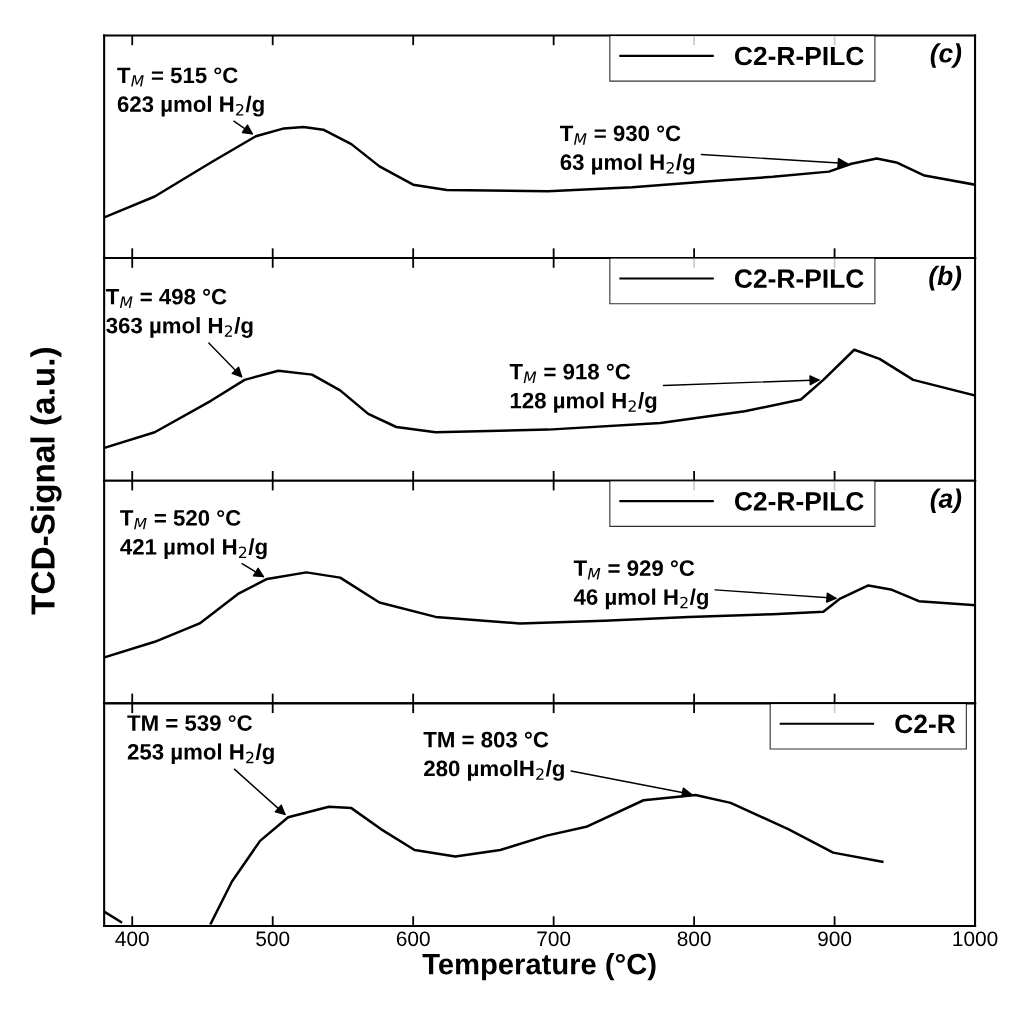  I want to click on annotation: T$_{M}$ = 918 °C 128 µmol H$_{2}$/g, so click(583, 388).